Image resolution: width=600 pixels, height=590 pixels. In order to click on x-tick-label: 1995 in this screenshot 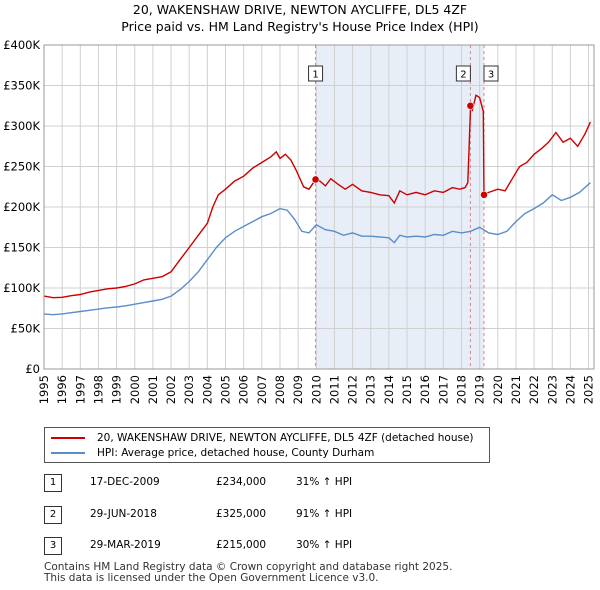, I will do `click(44, 389)`.